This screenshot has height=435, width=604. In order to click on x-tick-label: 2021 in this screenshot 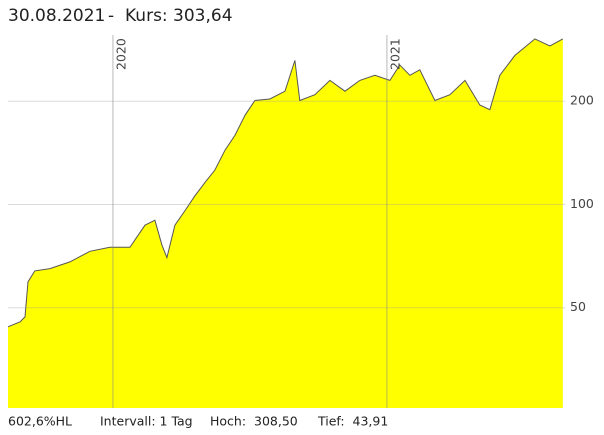, I will do `click(394, 54)`.